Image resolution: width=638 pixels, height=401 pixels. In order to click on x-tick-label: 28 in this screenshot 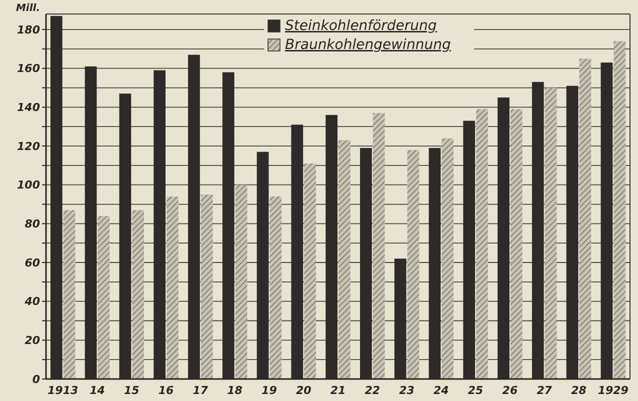, I will do `click(579, 390)`.